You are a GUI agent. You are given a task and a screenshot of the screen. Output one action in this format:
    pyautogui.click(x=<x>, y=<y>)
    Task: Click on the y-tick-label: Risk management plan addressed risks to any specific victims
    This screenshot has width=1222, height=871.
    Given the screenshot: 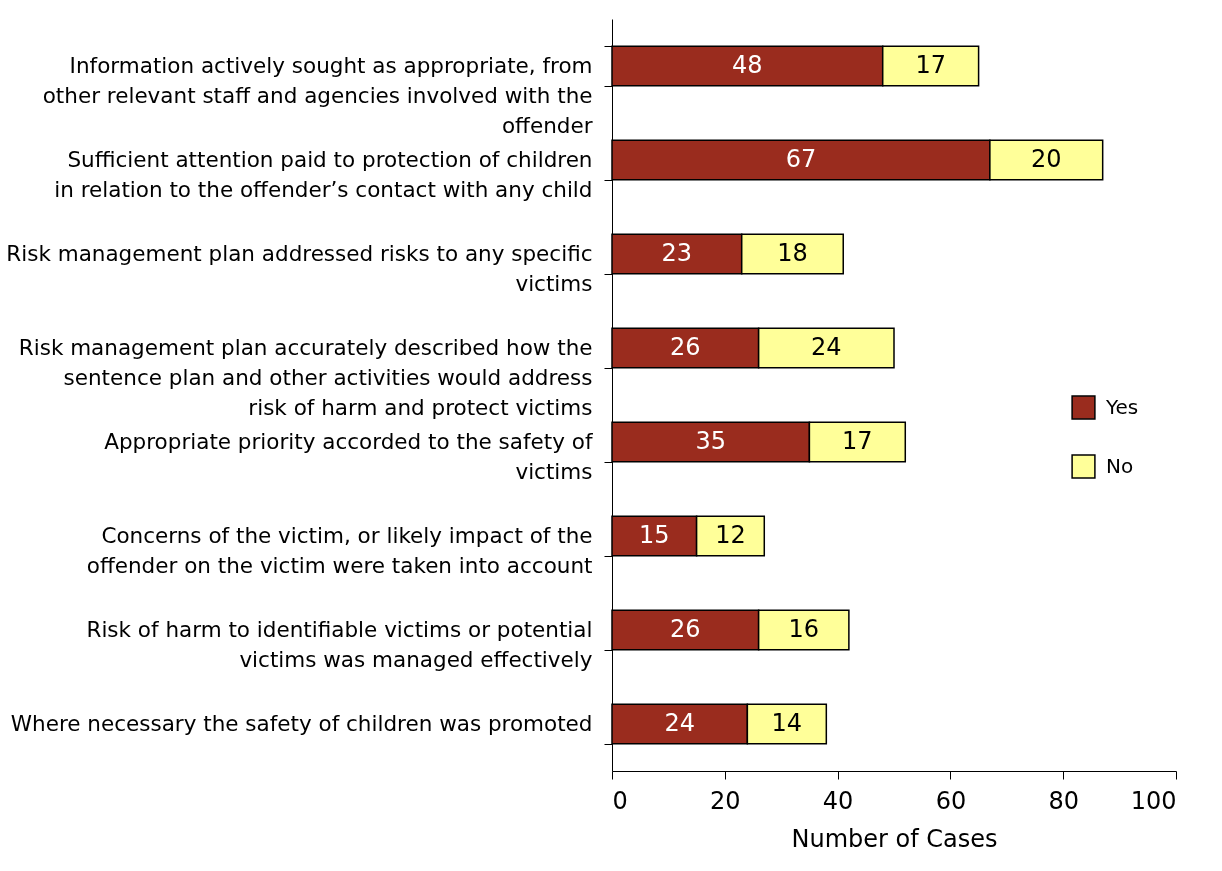 What is the action you would take?
    pyautogui.click(x=299, y=268)
    